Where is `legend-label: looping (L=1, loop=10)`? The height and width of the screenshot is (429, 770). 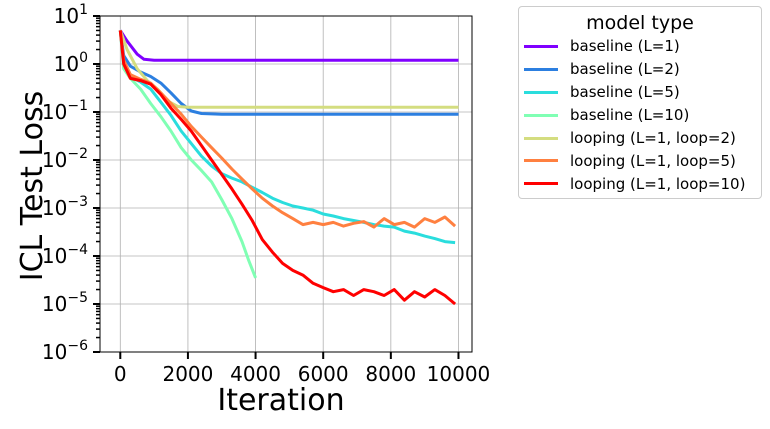
legend-label: looping (L=1, loop=10) is located at coordinates (658, 183).